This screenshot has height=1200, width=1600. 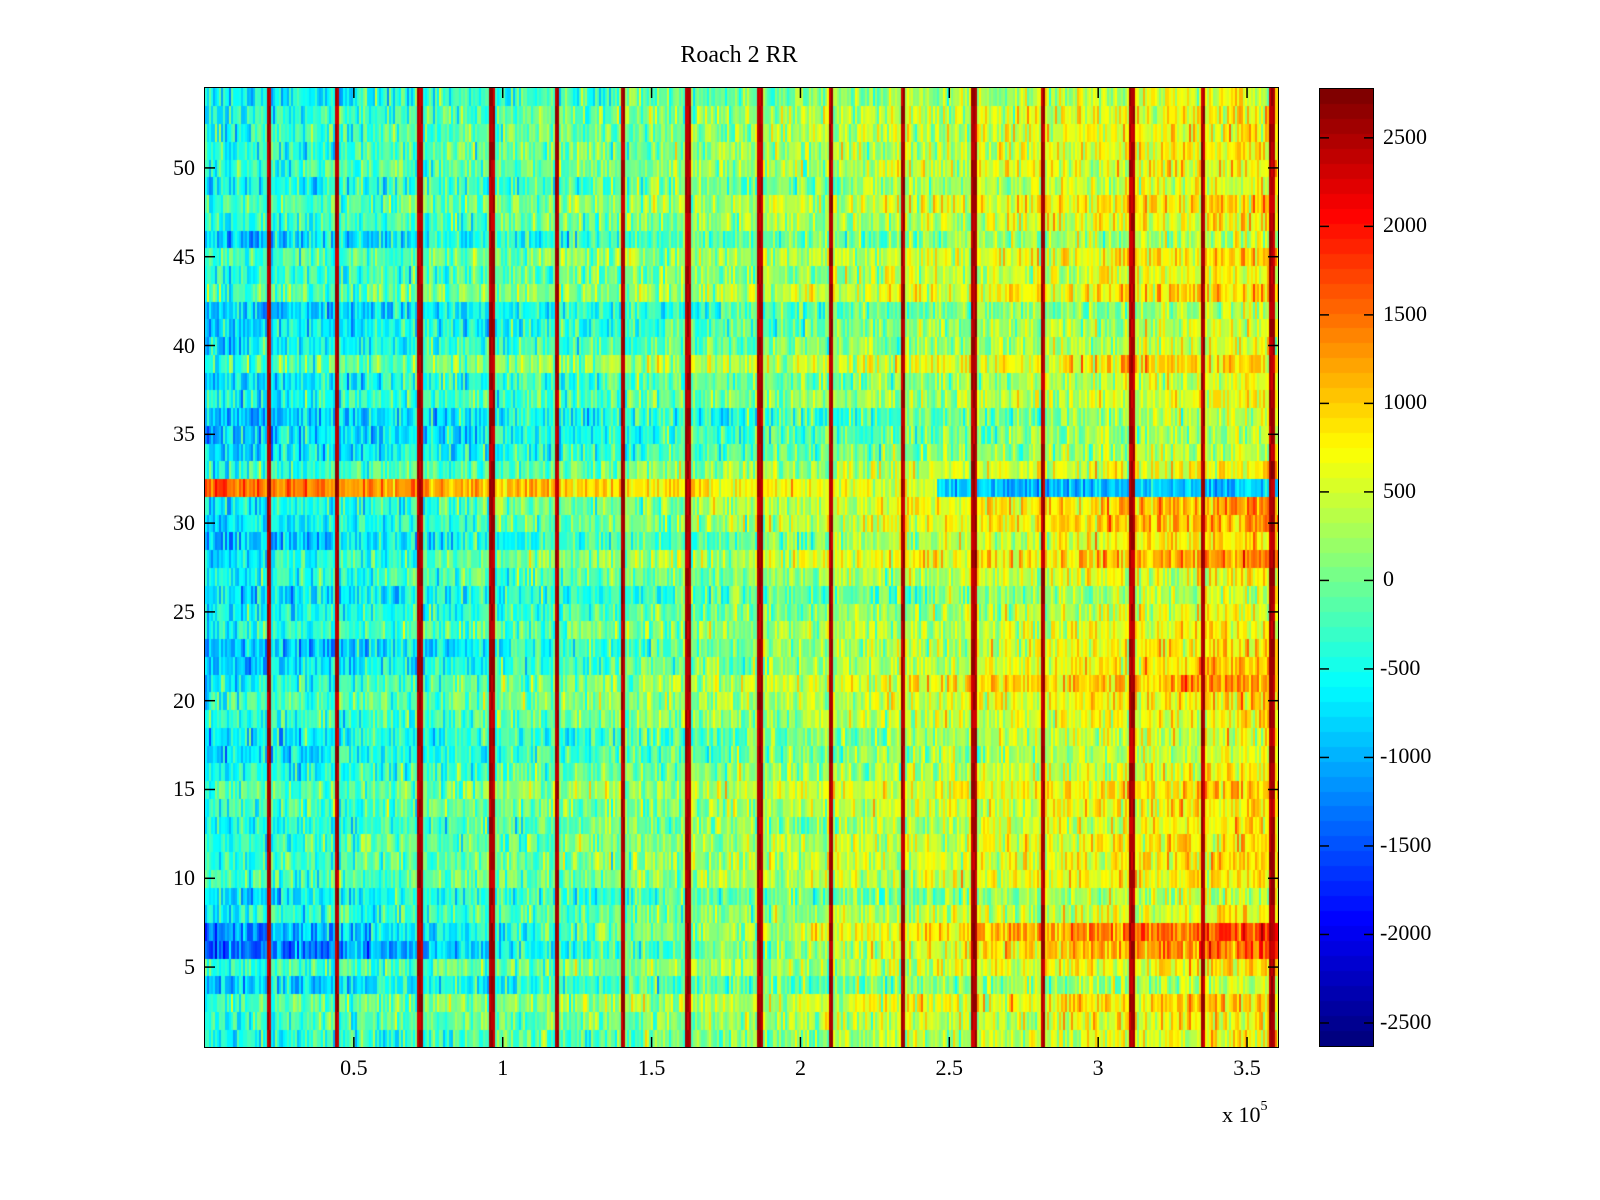 What do you see at coordinates (1405, 225) in the screenshot?
I see `colorbar-tick-label: 2000` at bounding box center [1405, 225].